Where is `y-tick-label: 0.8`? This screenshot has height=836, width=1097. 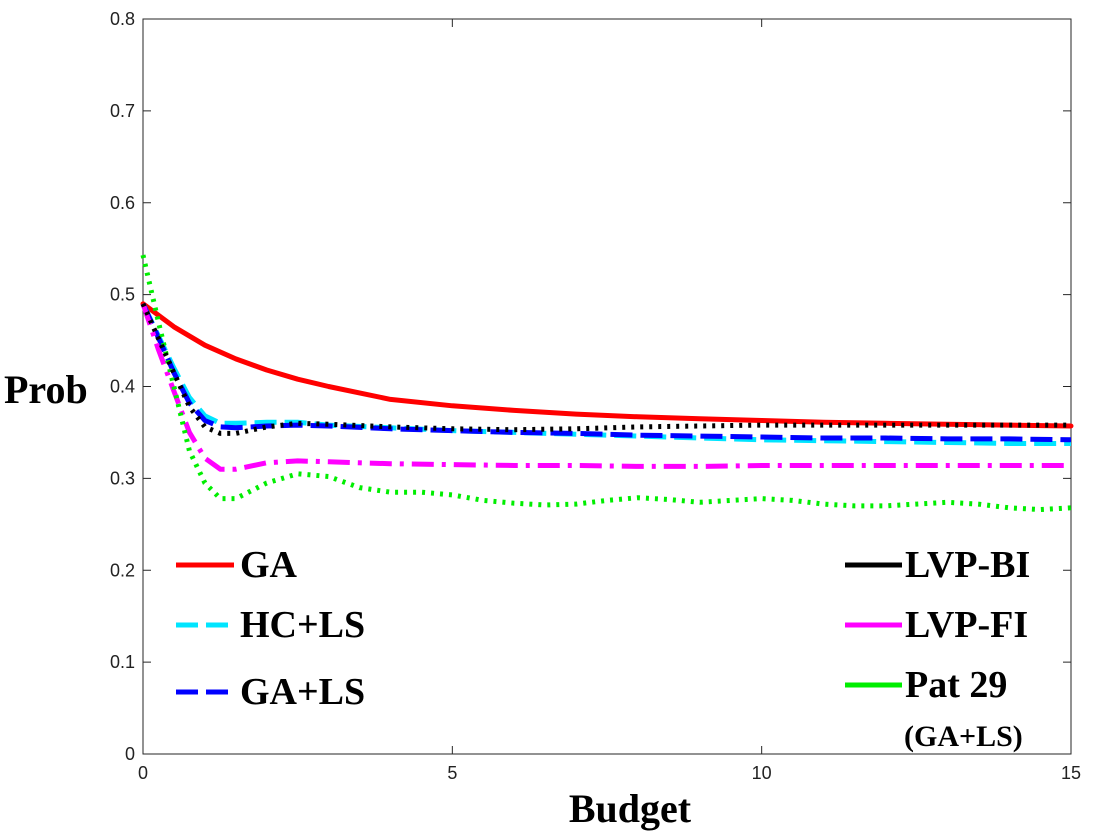 y-tick-label: 0.8 is located at coordinates (122, 19).